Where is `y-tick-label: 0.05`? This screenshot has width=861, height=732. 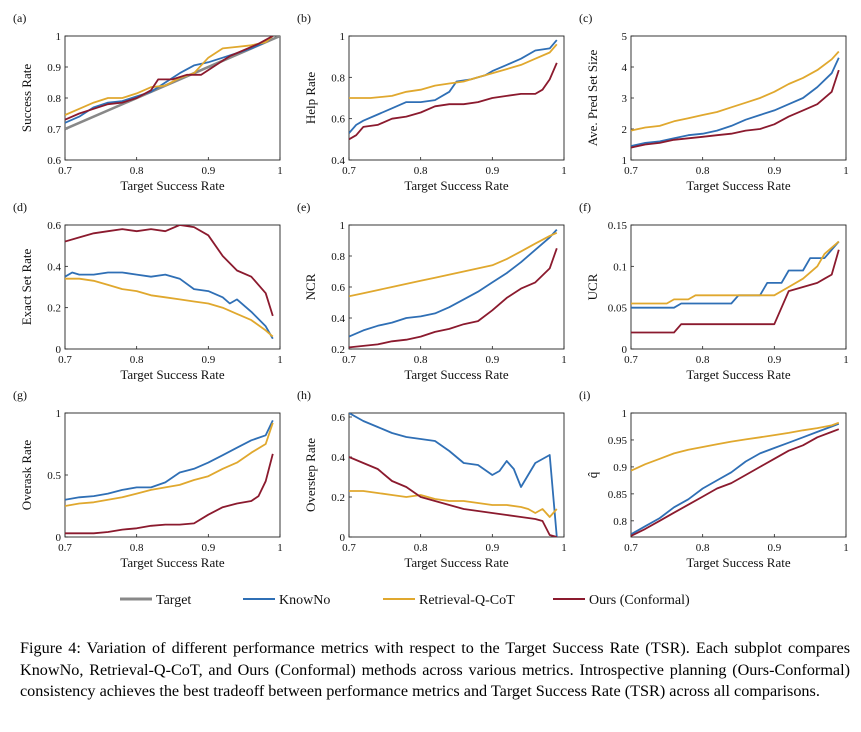 y-tick-label: 0.05 is located at coordinates (618, 309).